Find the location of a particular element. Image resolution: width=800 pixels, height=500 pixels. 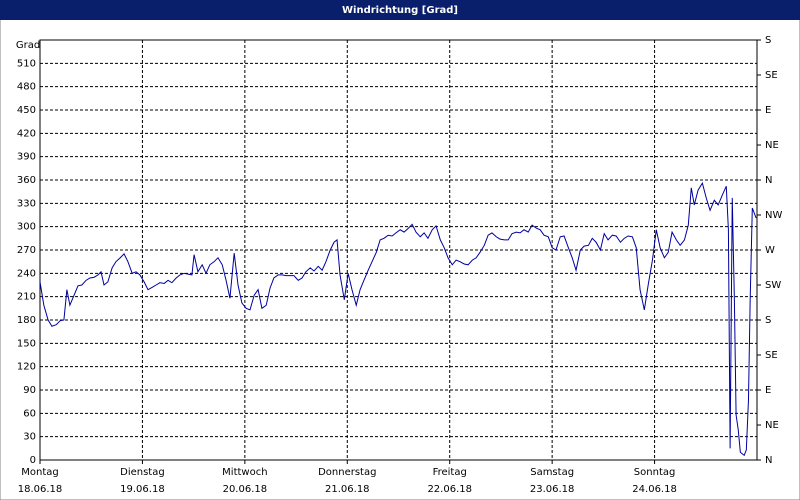

y-tick-label: 270 is located at coordinates (26, 250).